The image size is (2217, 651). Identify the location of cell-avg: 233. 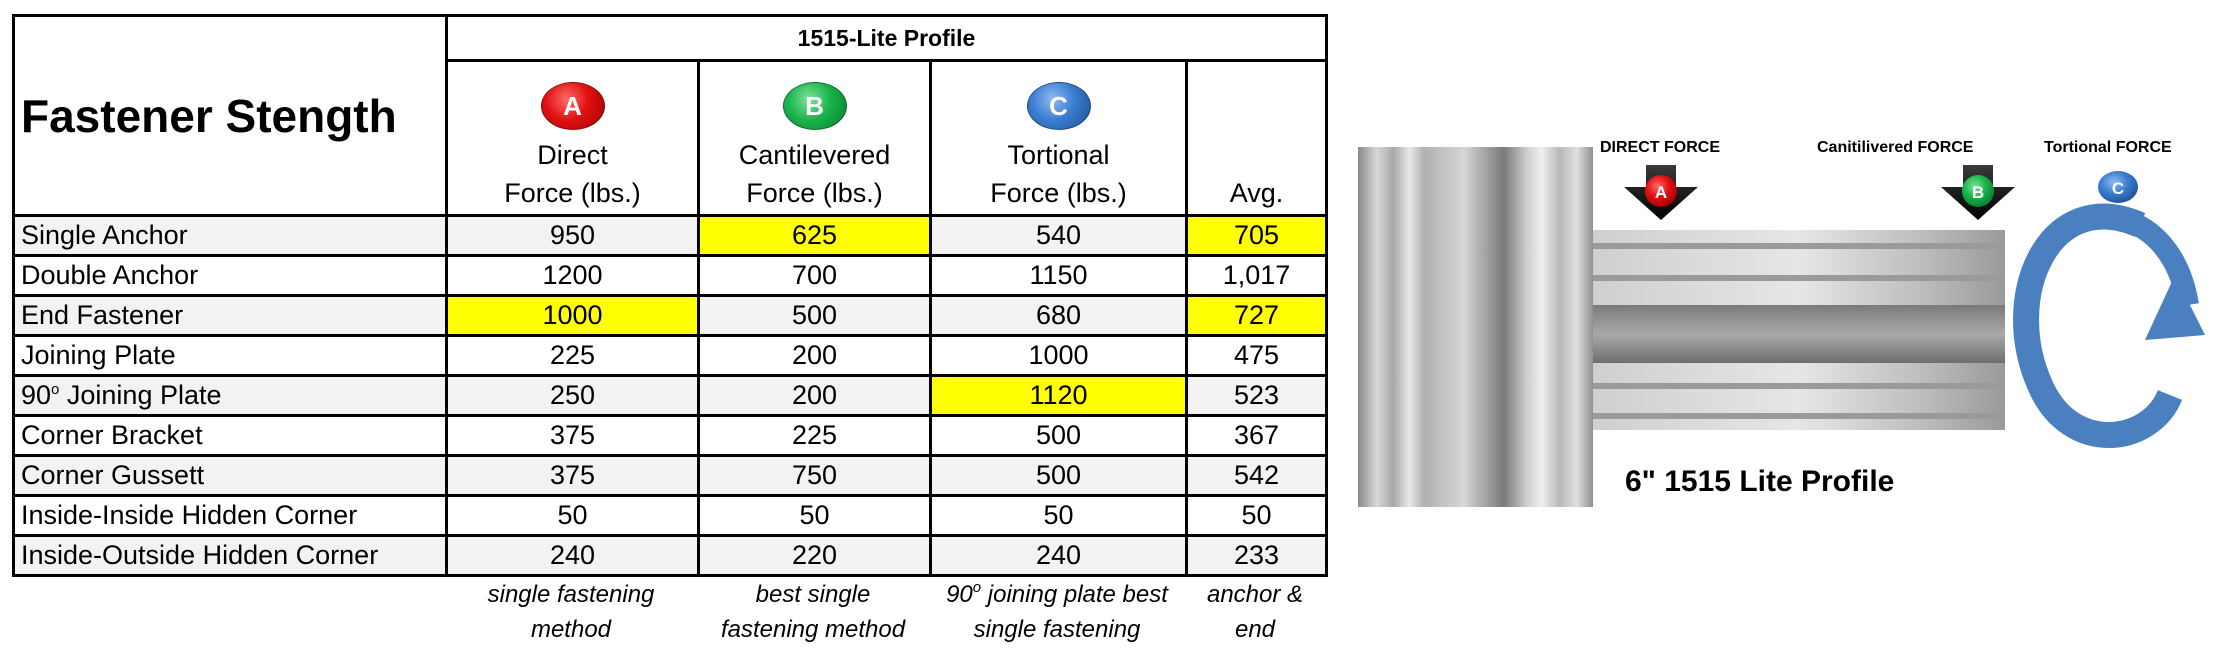
(1256, 555).